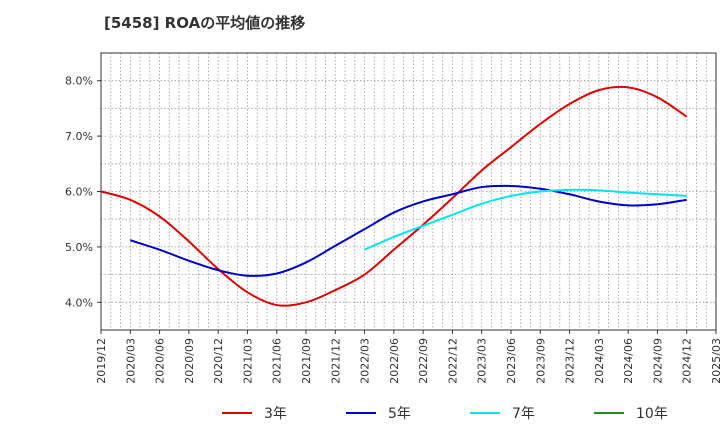 The width and height of the screenshot is (720, 440). I want to click on x-tick-label: 2020/09, so click(189, 361).